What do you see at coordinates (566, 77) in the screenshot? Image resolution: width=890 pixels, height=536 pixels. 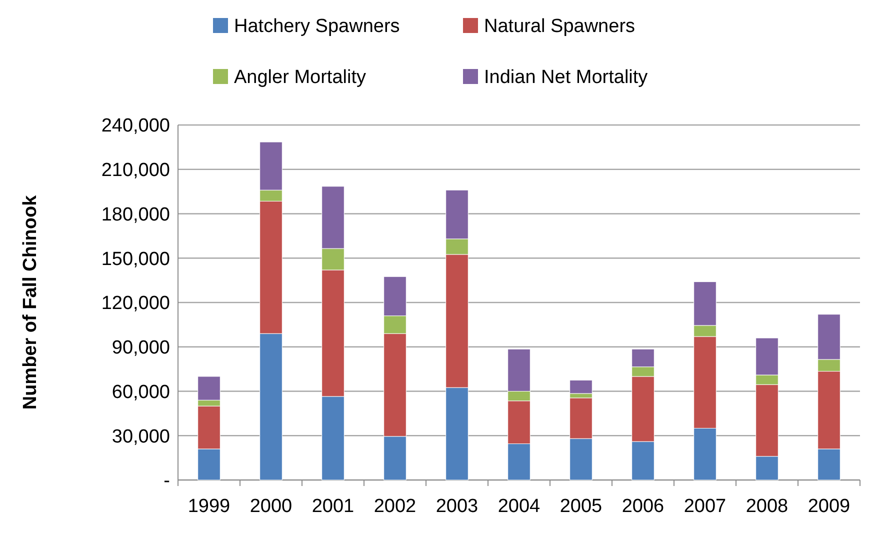 I see `legend-label: Indian Net Mortality` at bounding box center [566, 77].